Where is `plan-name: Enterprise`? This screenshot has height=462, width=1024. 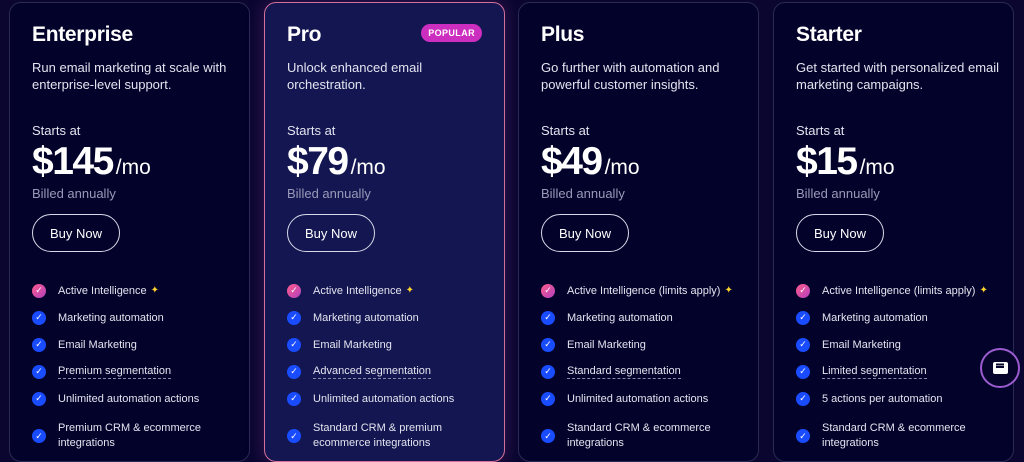
plan-name: Enterprise is located at coordinates (82, 34).